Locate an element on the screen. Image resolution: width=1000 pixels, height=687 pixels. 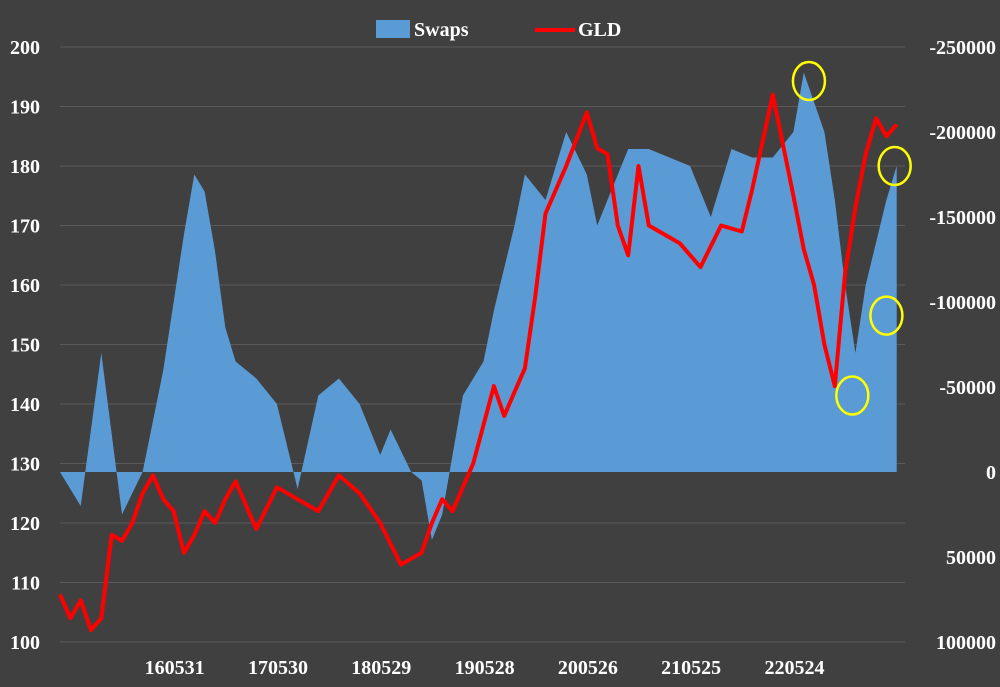
right-tick-label-6: 50000 is located at coordinates (971, 558).